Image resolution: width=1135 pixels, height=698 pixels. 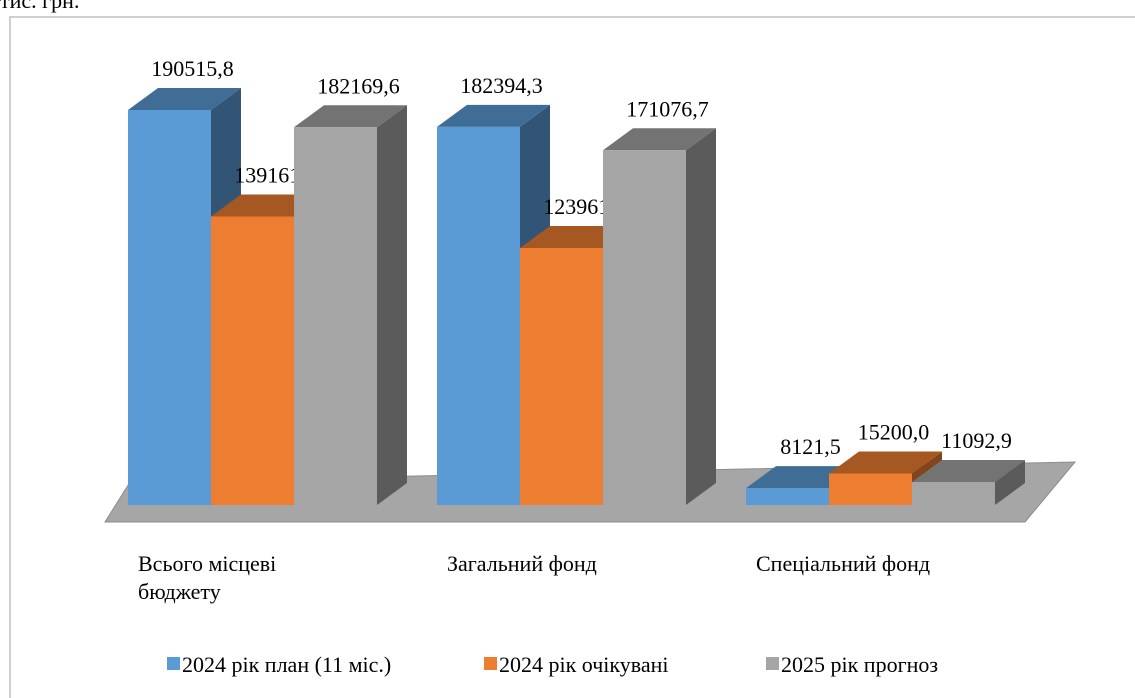 I want to click on x-tick-label: Спеціальний фонд, so click(x=843, y=563).